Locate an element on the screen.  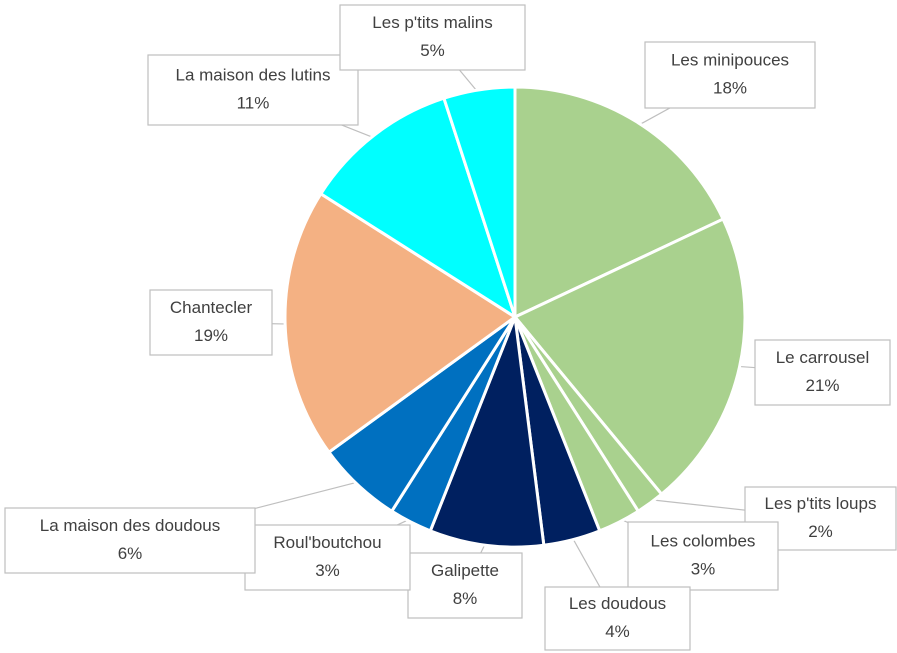
value-label: 11% is located at coordinates (253, 102).